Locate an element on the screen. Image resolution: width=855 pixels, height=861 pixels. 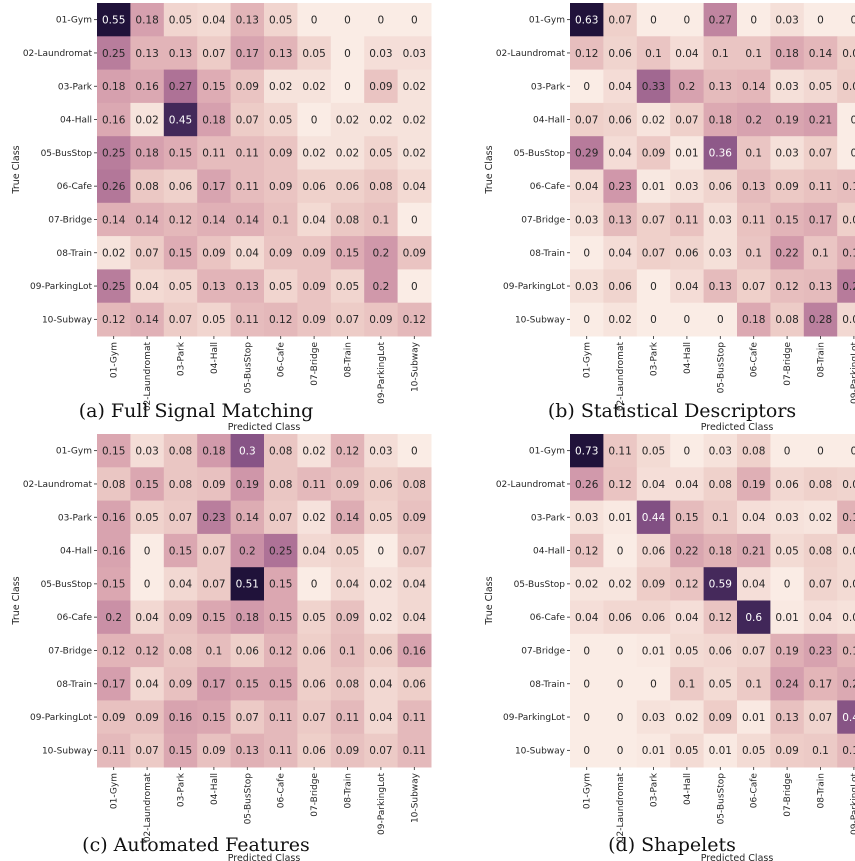
y-tick-label: 04-Hall is located at coordinates (76, 552).